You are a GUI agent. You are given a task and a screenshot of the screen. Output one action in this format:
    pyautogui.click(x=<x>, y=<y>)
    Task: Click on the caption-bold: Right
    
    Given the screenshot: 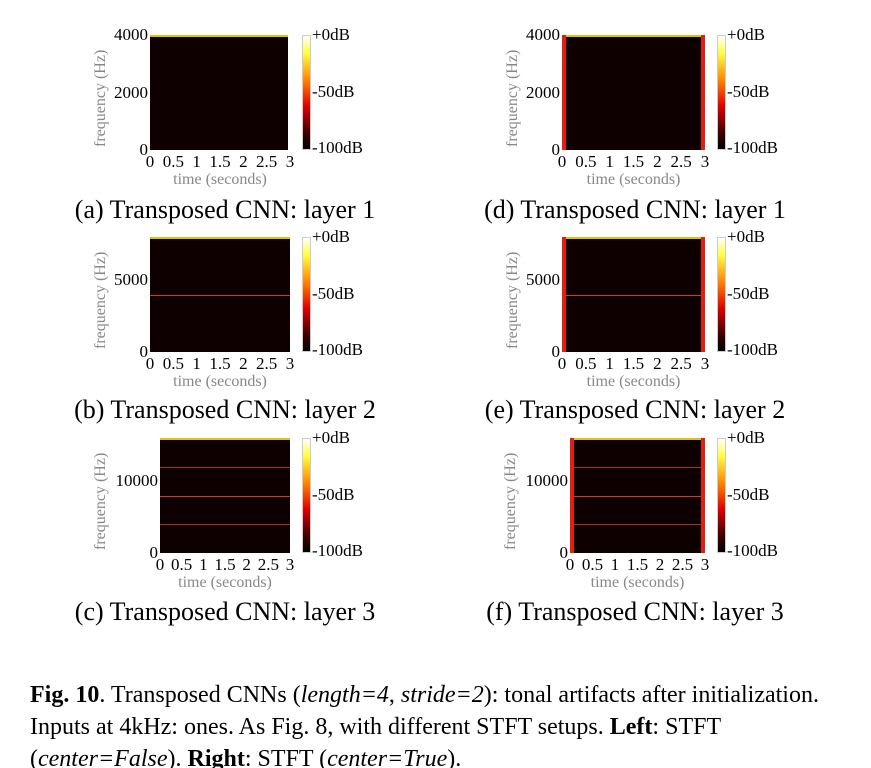 What is the action you would take?
    pyautogui.click(x=216, y=757)
    